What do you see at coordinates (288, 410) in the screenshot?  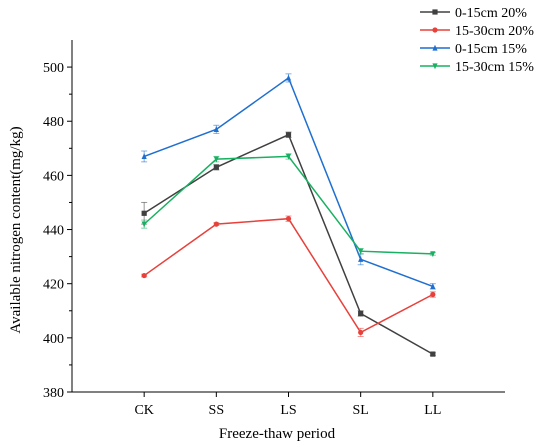 I see `x-tick-label: LS` at bounding box center [288, 410].